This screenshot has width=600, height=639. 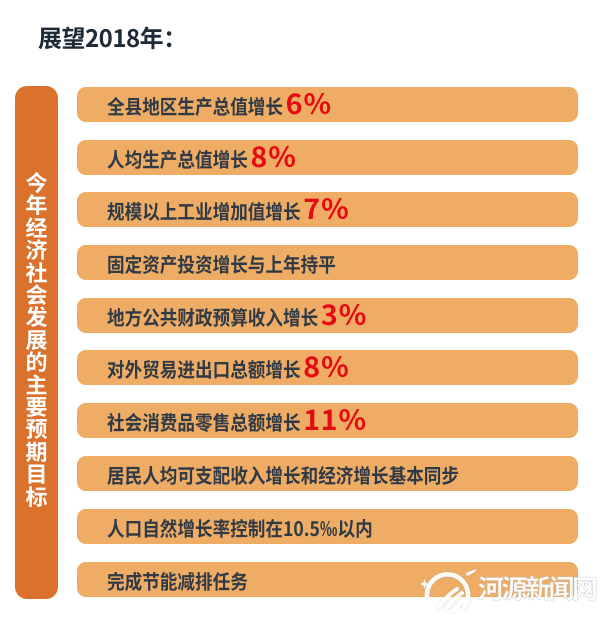 I want to click on goal-bar-7: 社会消费品零售总额增长11％, so click(x=327, y=420).